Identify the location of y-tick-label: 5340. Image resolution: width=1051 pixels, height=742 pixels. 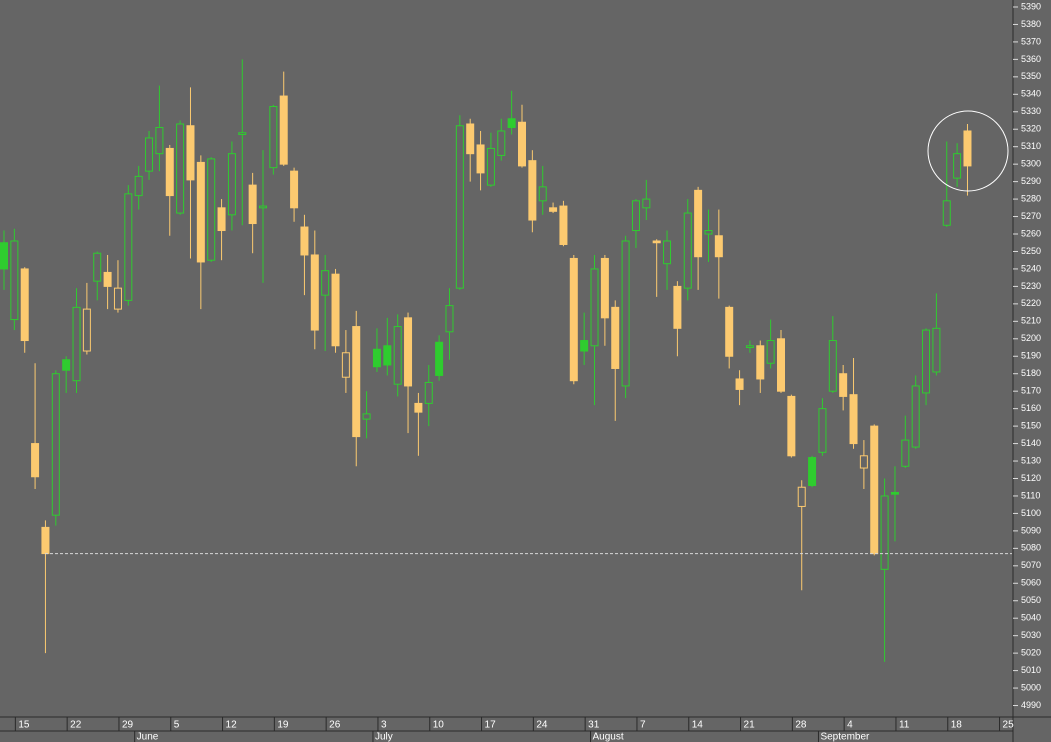
(1031, 94).